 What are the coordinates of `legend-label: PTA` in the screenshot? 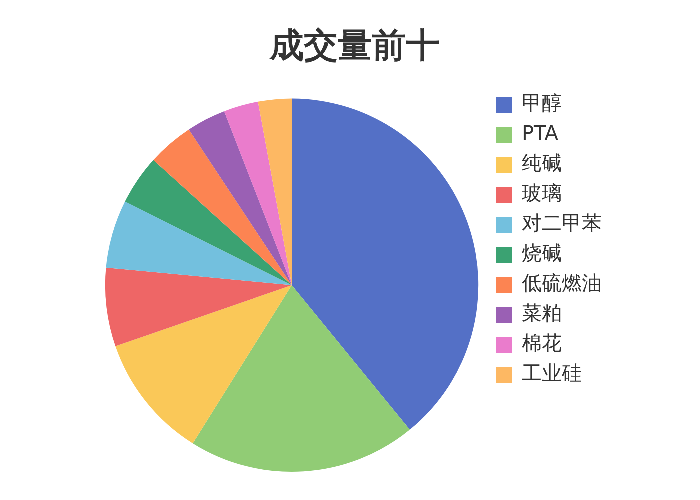 It's located at (540, 133).